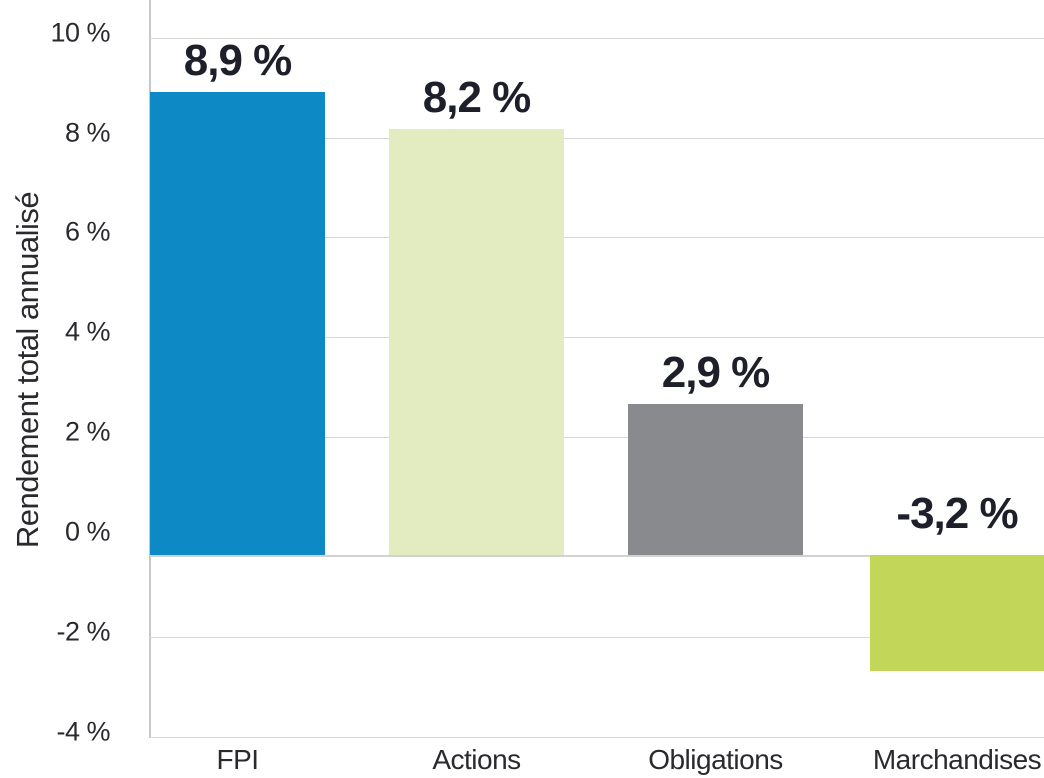 The image size is (1044, 778). Describe the element at coordinates (476, 342) in the screenshot. I see `bar-actions` at that location.